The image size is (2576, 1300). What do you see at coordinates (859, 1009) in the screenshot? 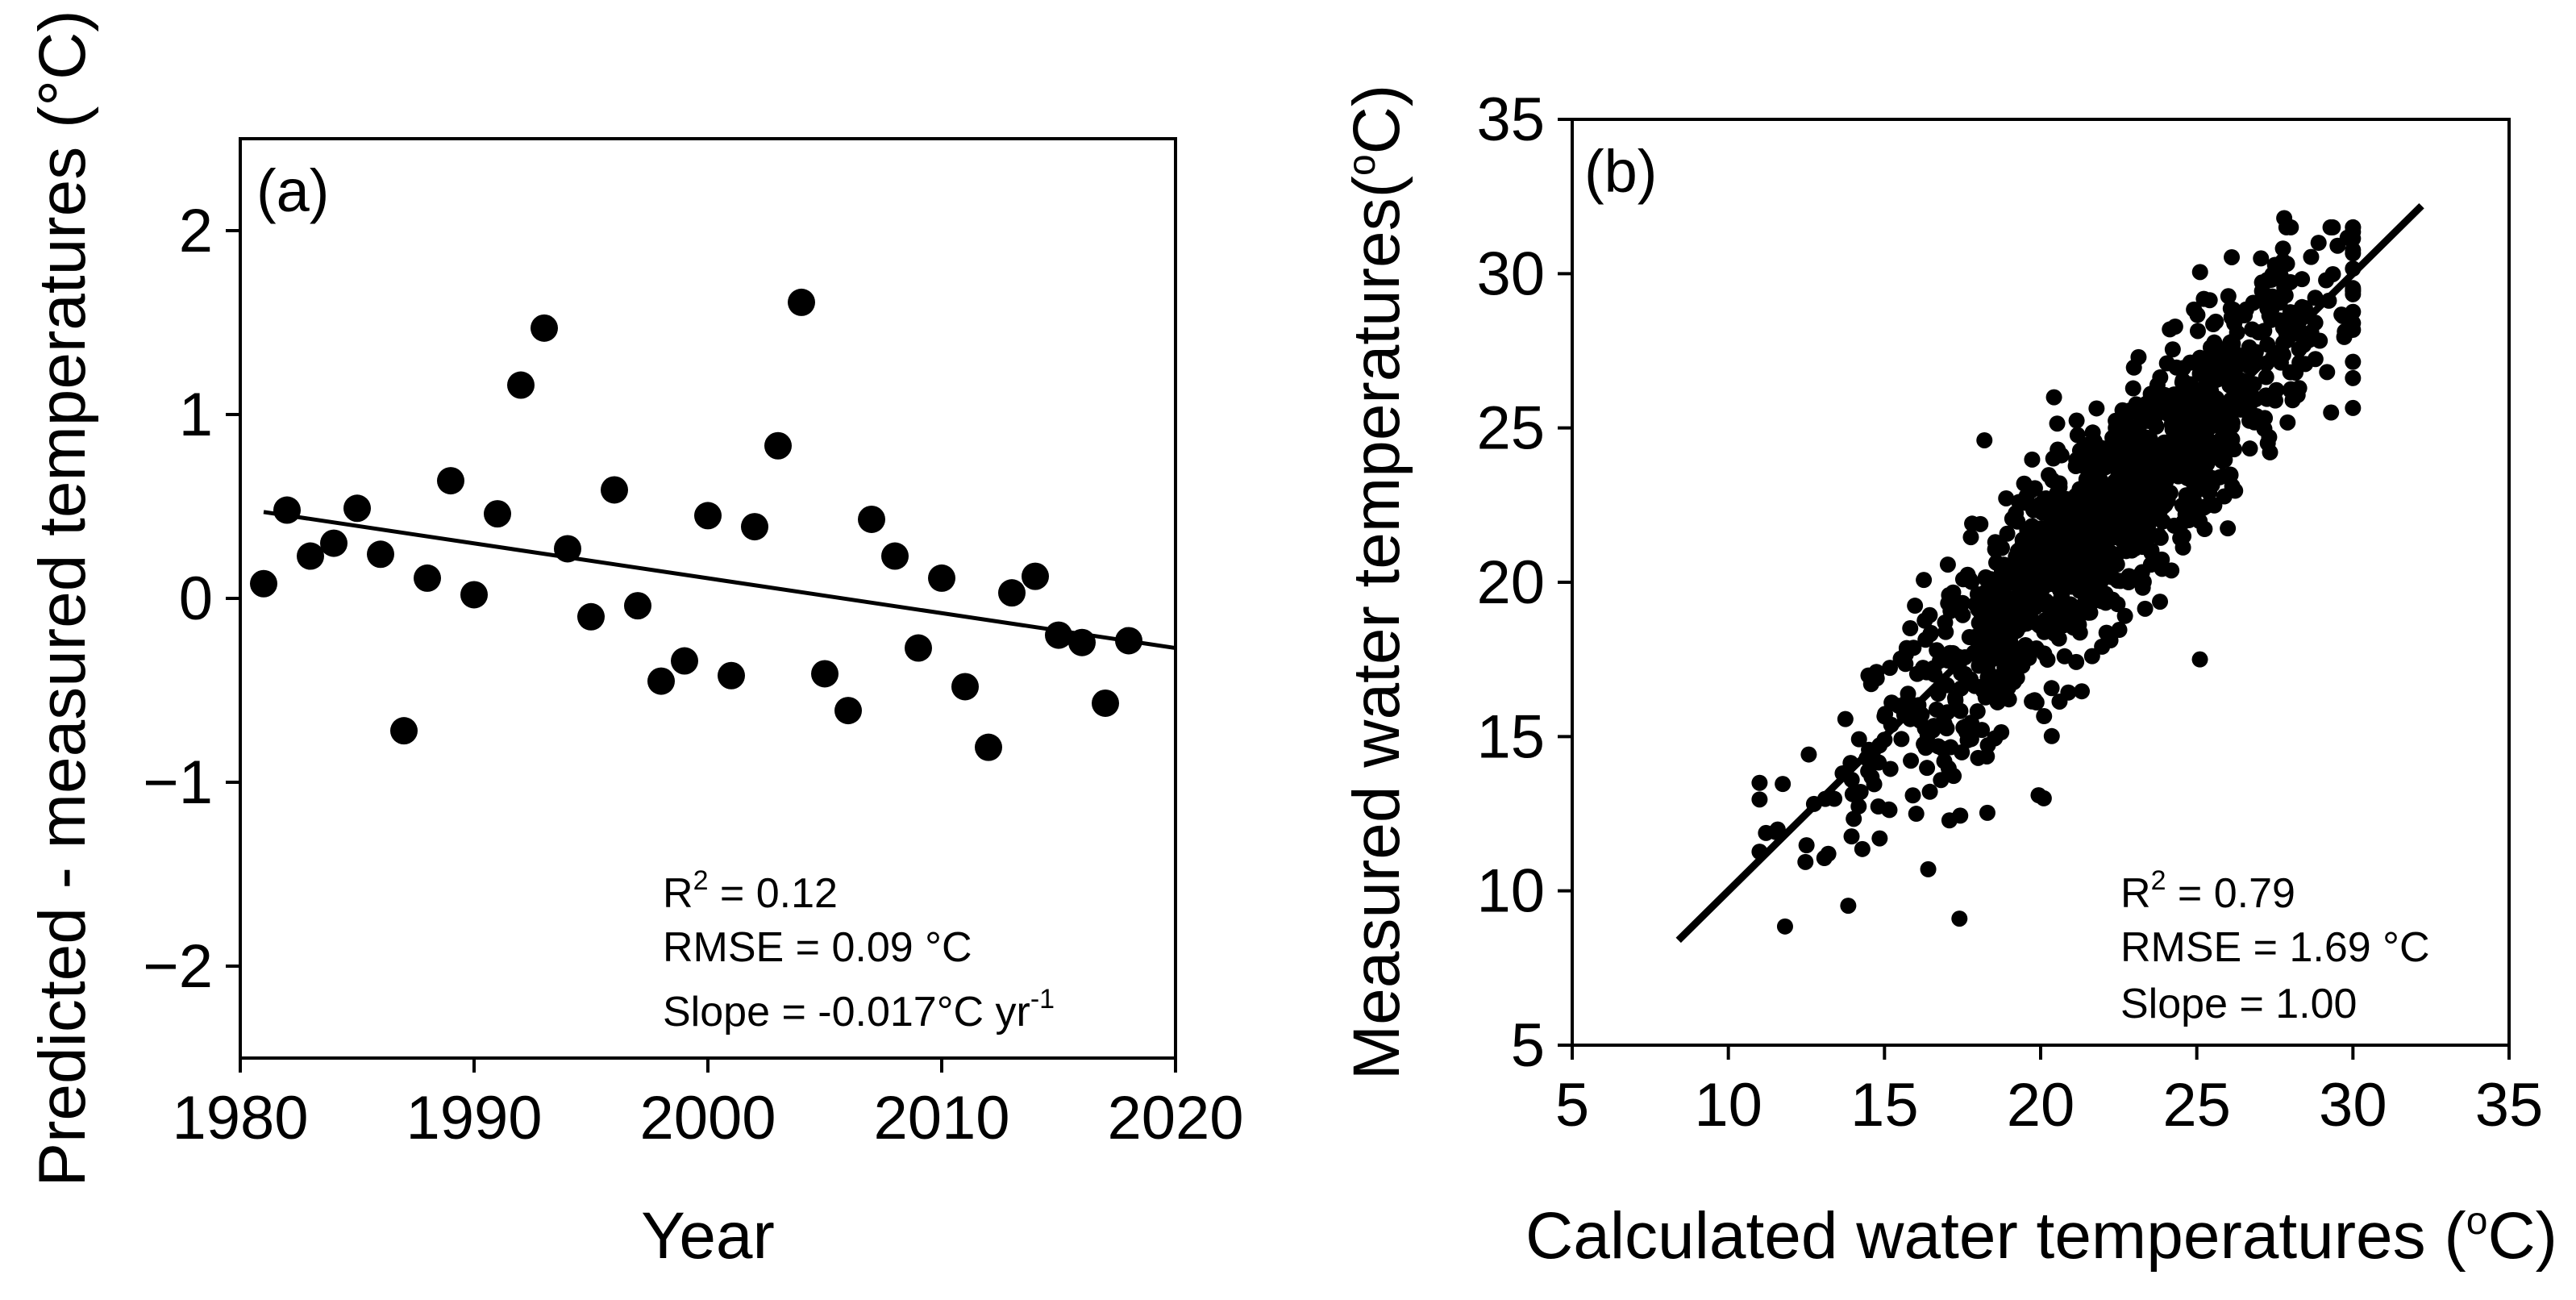
I see `panel-a-slope-stat: Slope = -0.017°C yr-1` at bounding box center [859, 1009].